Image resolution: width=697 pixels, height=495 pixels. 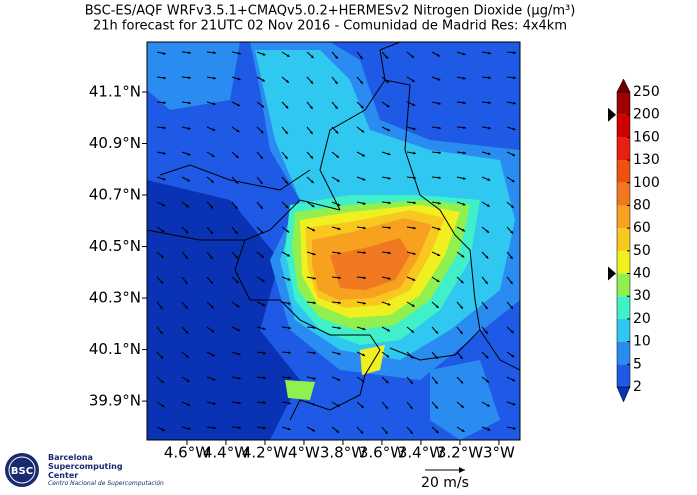 I want to click on colorbar-tick-label: 60, so click(x=642, y=228).